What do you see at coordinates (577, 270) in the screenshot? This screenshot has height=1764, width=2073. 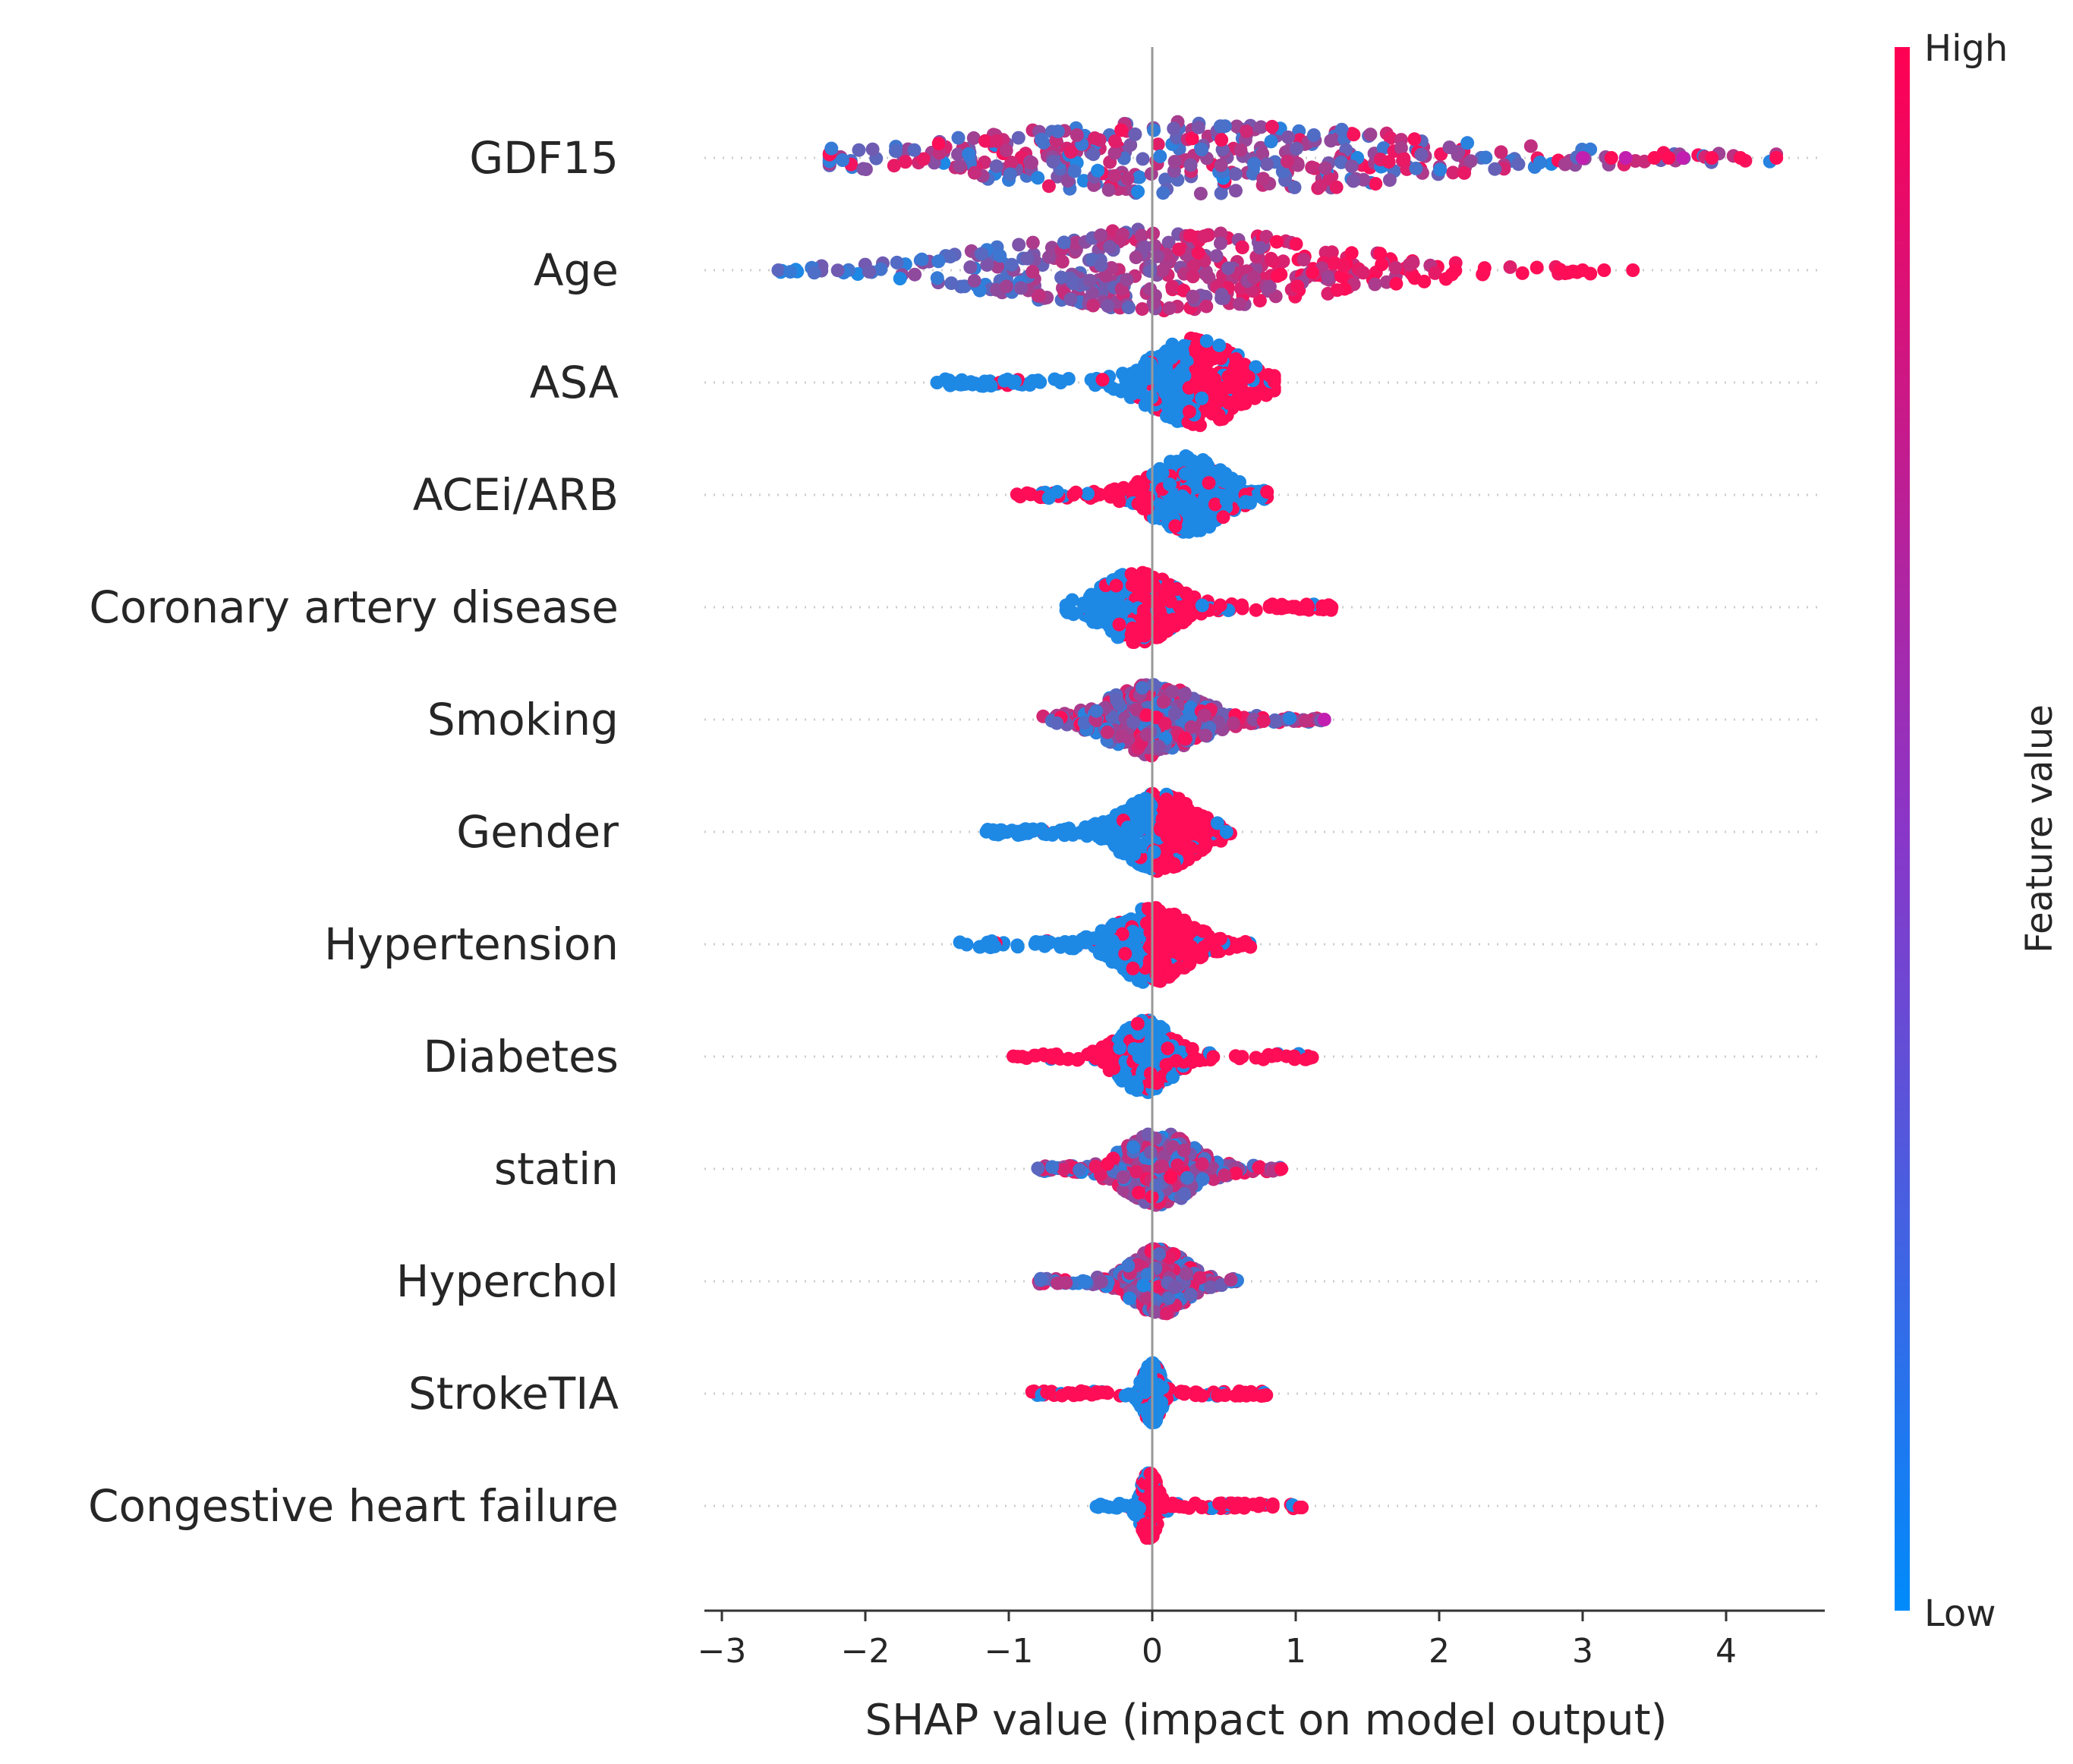 I see `feature-label: Age` at bounding box center [577, 270].